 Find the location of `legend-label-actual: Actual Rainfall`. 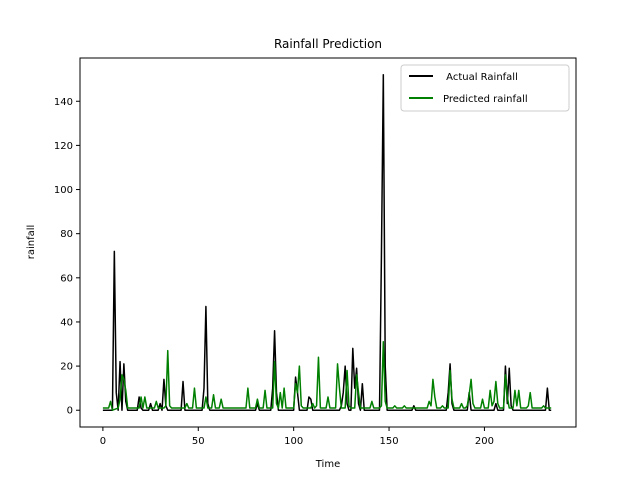

legend-label-actual: Actual Rainfall is located at coordinates (480, 77).